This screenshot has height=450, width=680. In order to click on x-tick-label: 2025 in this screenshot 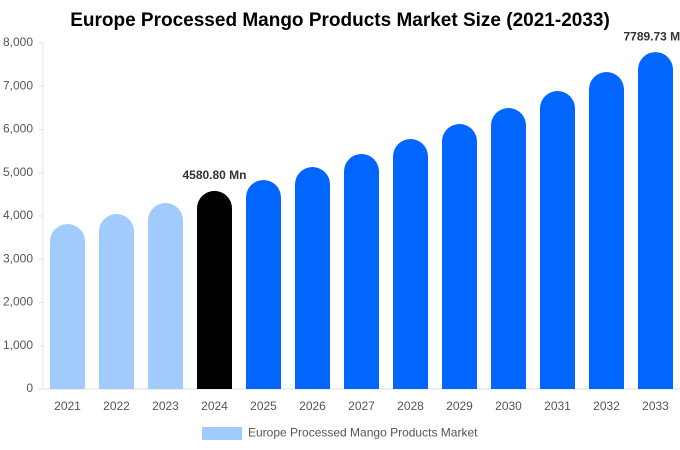, I will do `click(263, 406)`.